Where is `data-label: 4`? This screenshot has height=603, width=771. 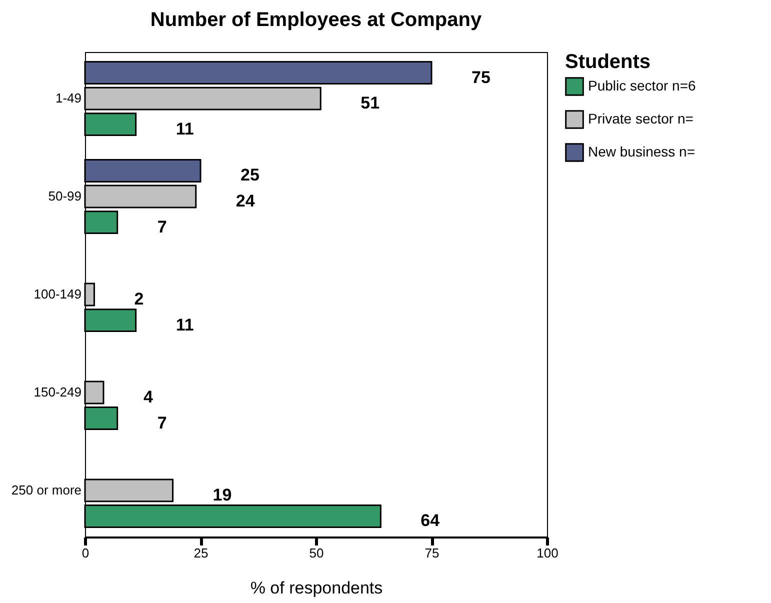
data-label: 4 is located at coordinates (148, 396).